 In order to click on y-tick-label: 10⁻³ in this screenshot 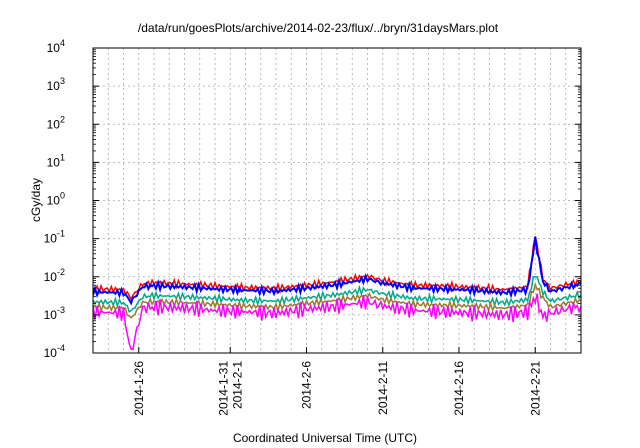, I will do `click(54, 313)`.